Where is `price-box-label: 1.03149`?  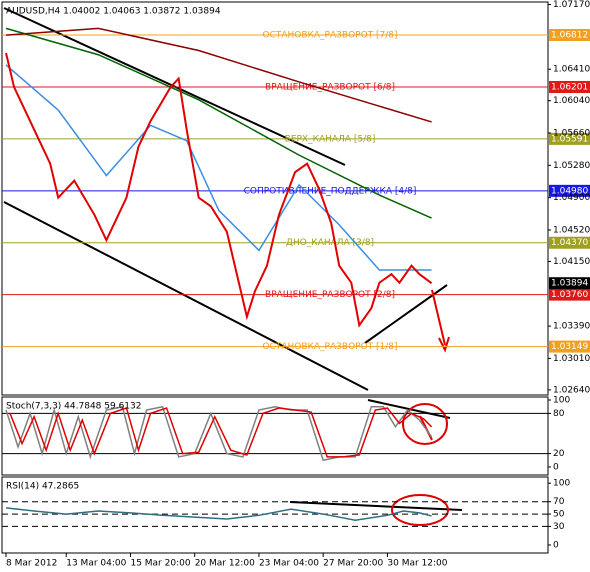 price-box-label: 1.03149 is located at coordinates (569, 347).